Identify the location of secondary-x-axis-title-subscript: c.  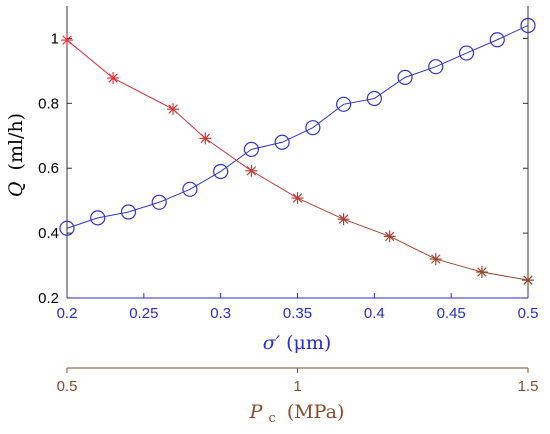
(271, 418).